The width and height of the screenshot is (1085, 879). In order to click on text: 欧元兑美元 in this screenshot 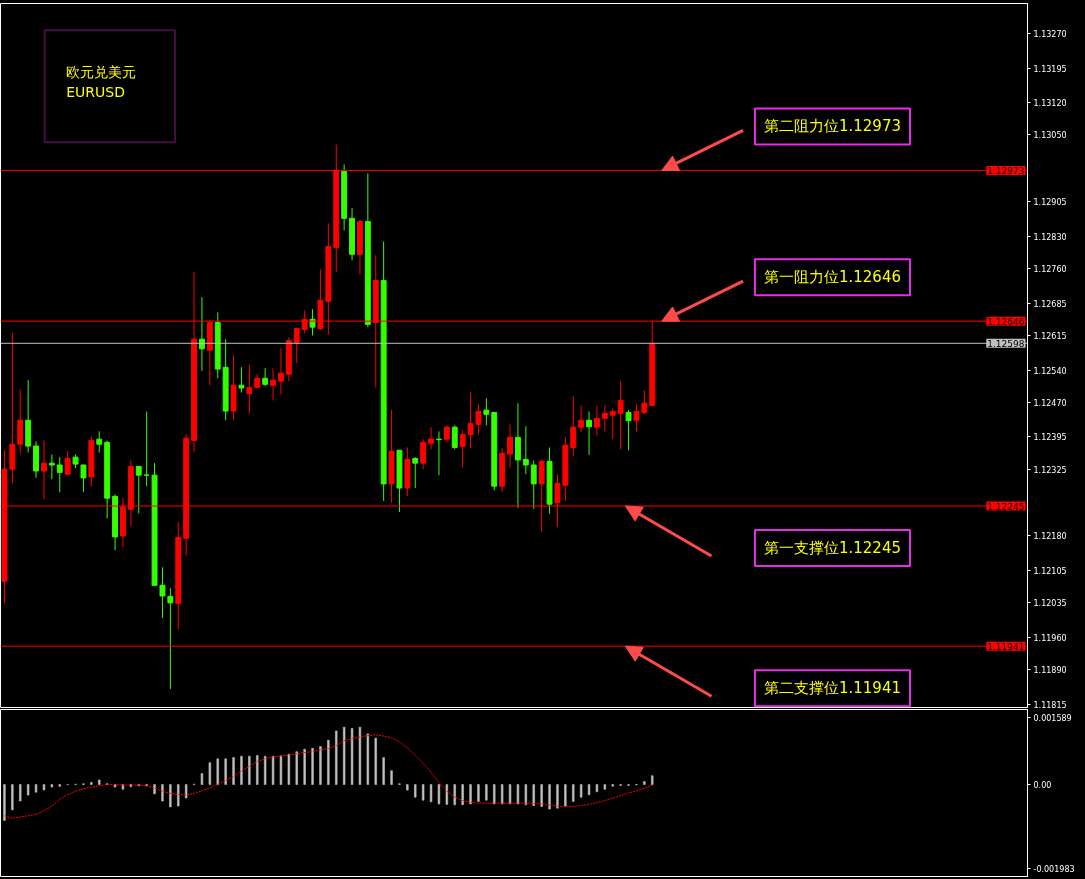, I will do `click(101, 72)`.